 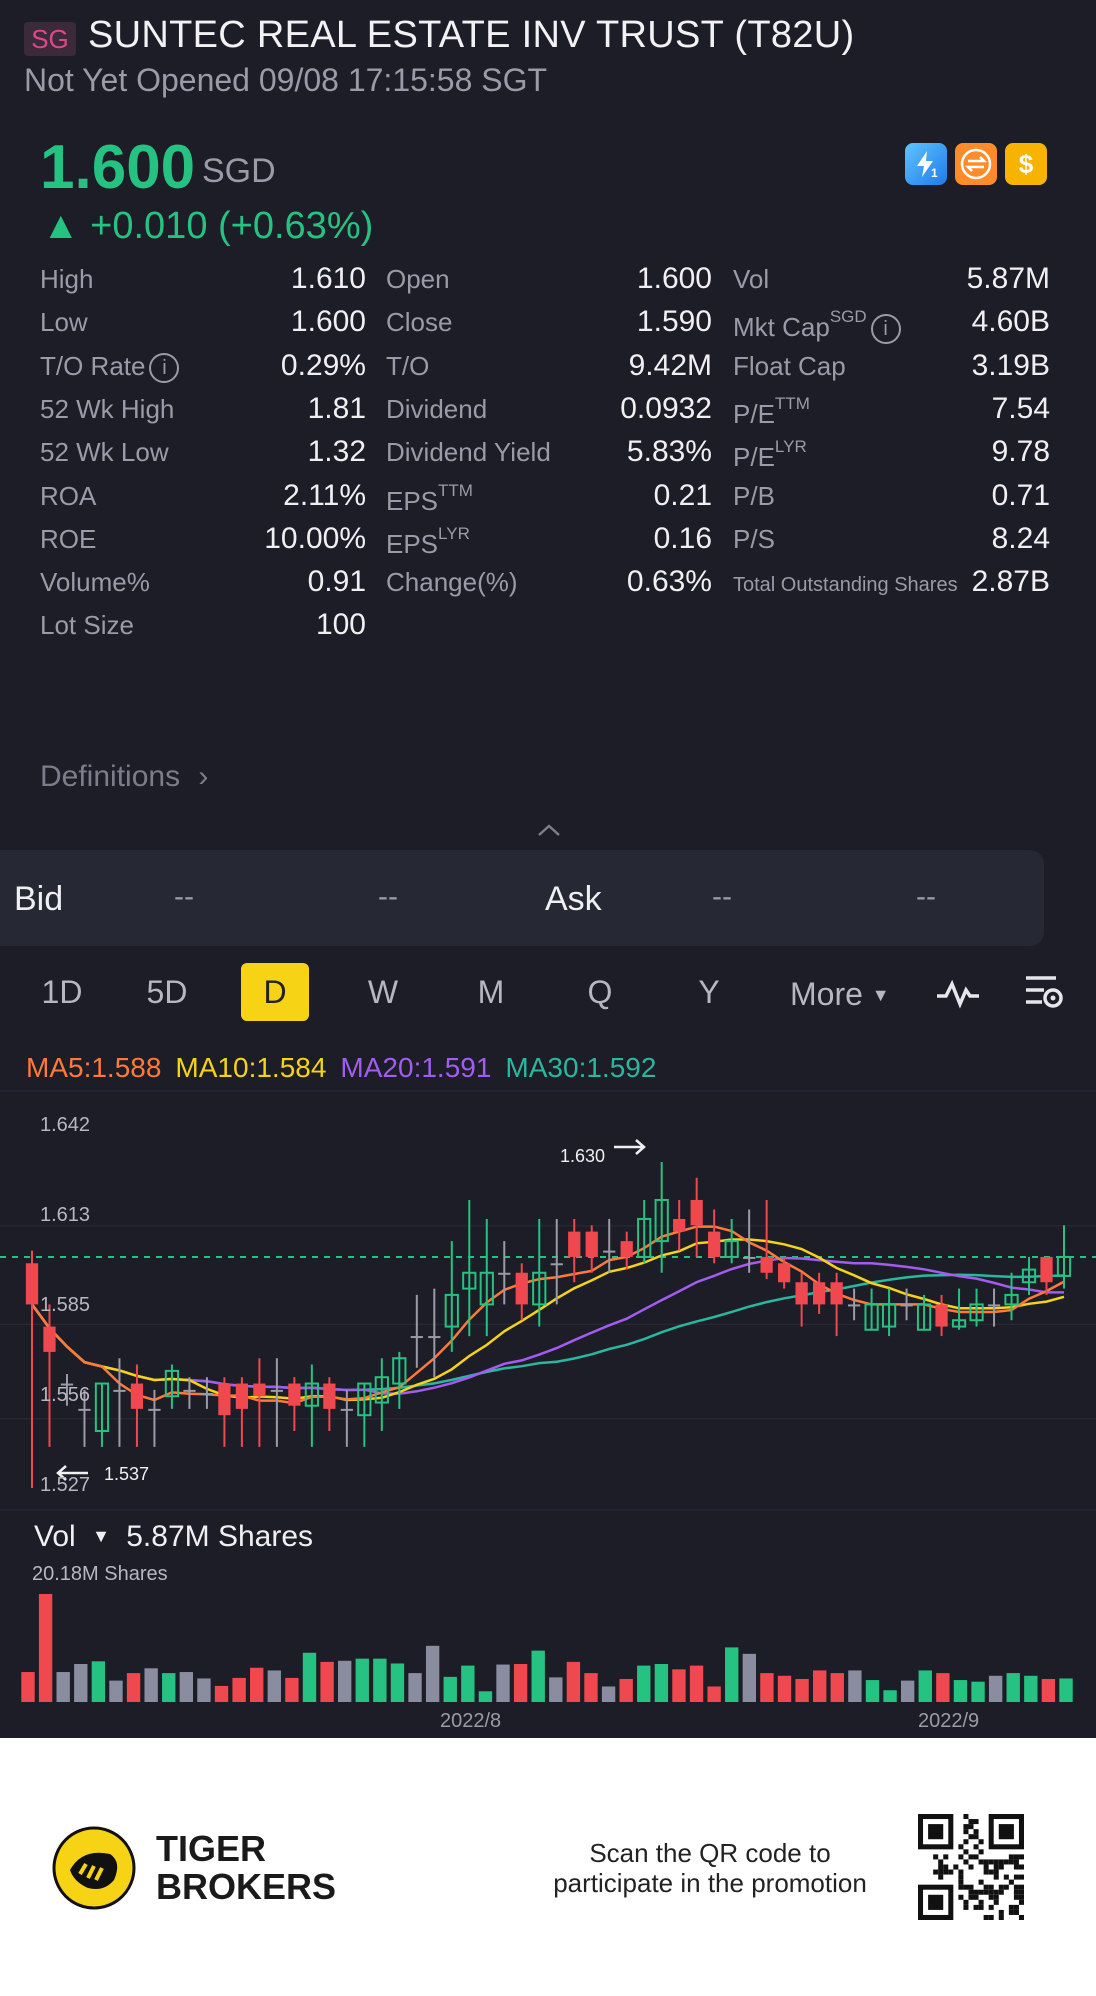 I want to click on stat-label-text: T/O Rate, so click(x=93, y=365).